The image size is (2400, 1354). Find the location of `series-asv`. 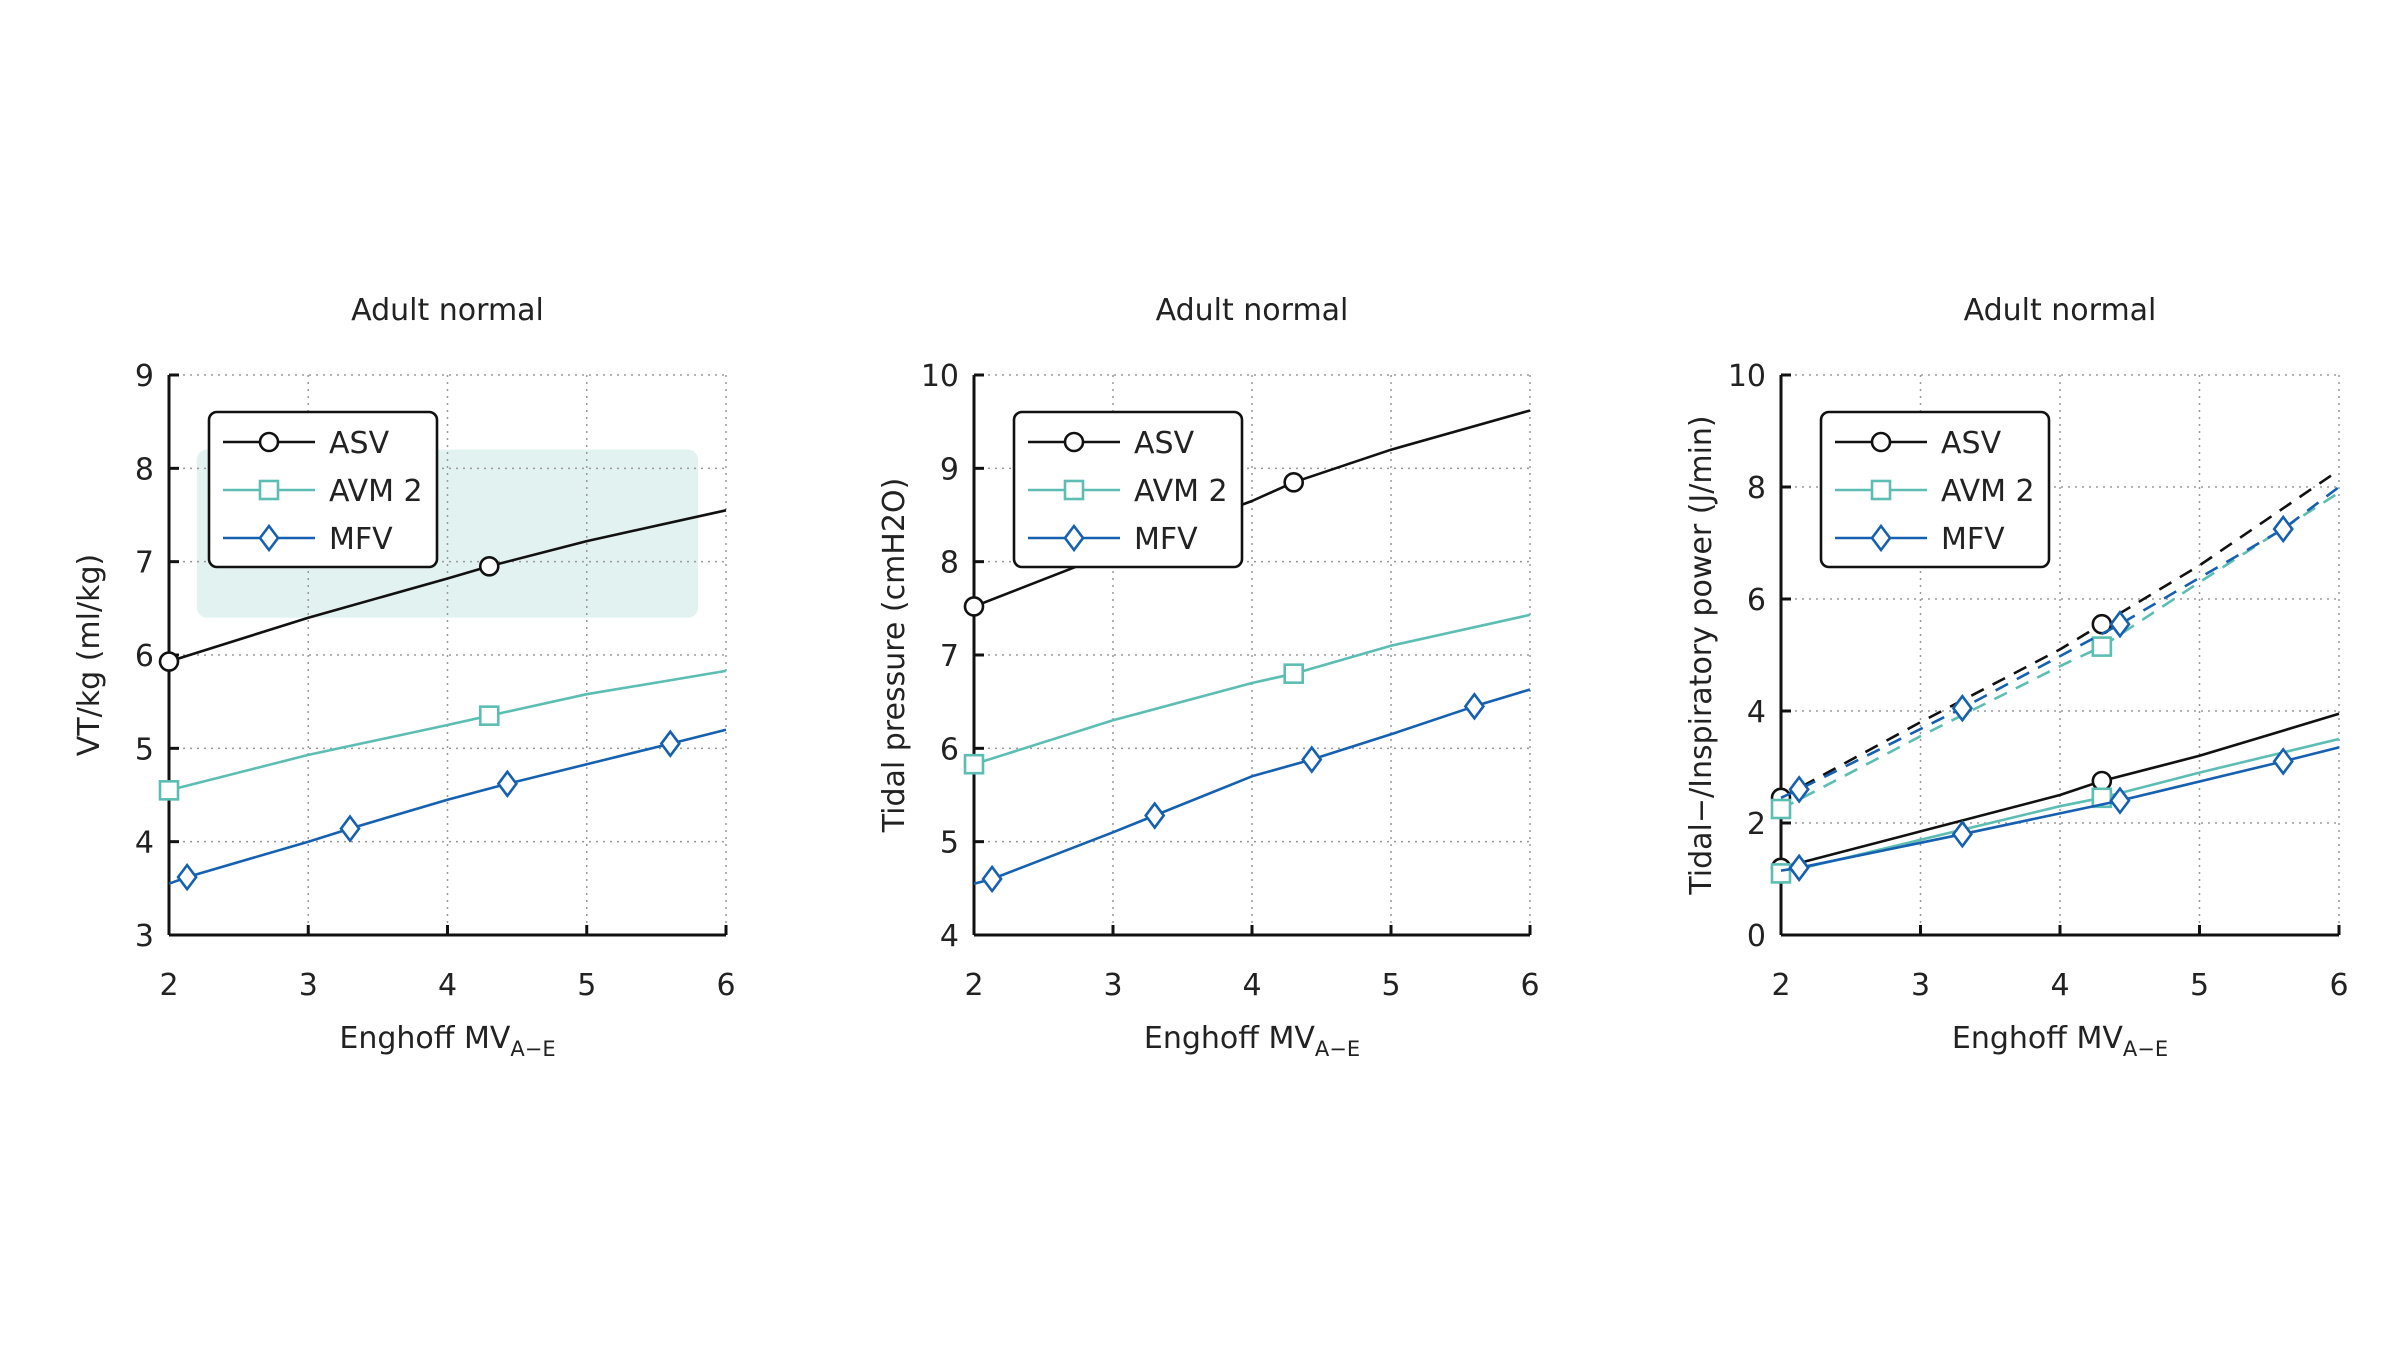

series-asv is located at coordinates (2055, 795).